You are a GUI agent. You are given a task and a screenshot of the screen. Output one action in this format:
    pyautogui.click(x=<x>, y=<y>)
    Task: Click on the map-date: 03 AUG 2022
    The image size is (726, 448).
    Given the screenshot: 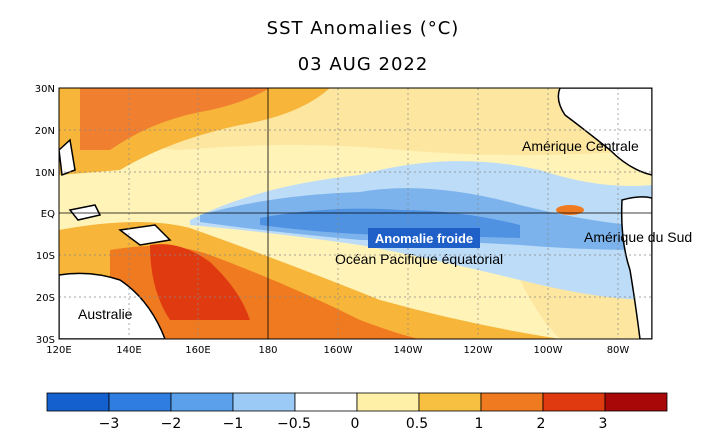 What is the action you would take?
    pyautogui.click(x=363, y=64)
    